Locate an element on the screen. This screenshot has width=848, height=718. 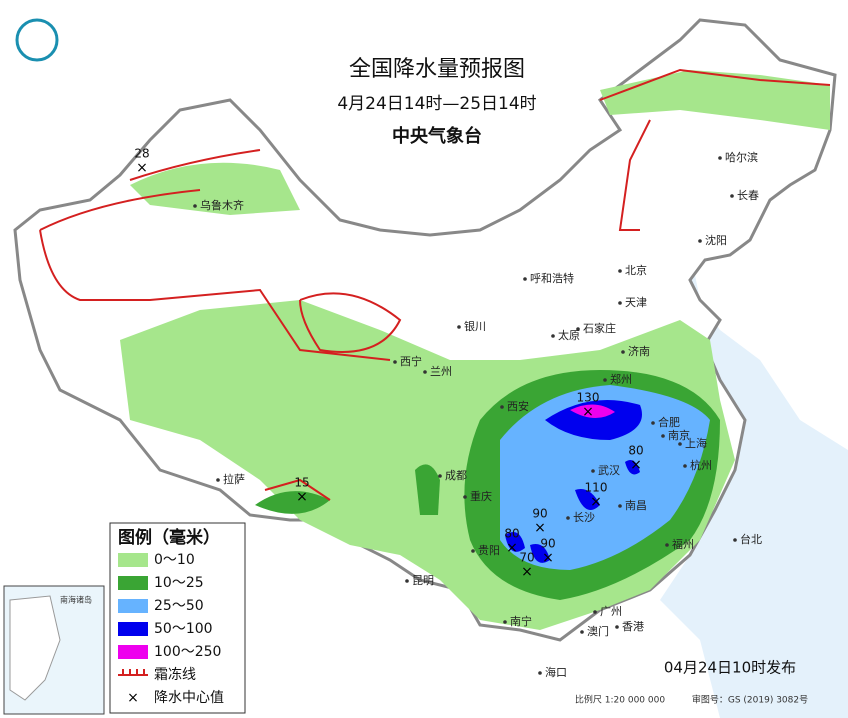
legend-x: × is located at coordinates (133, 698).